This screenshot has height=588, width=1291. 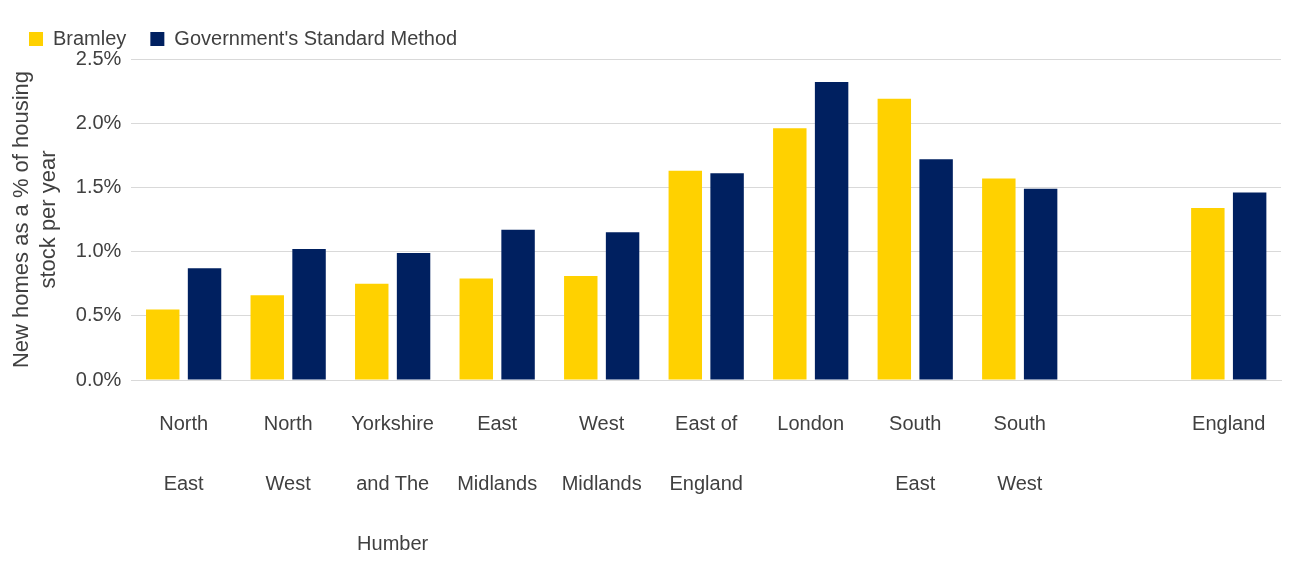 I want to click on y-tick-label: 0.0%, so click(x=98, y=378).